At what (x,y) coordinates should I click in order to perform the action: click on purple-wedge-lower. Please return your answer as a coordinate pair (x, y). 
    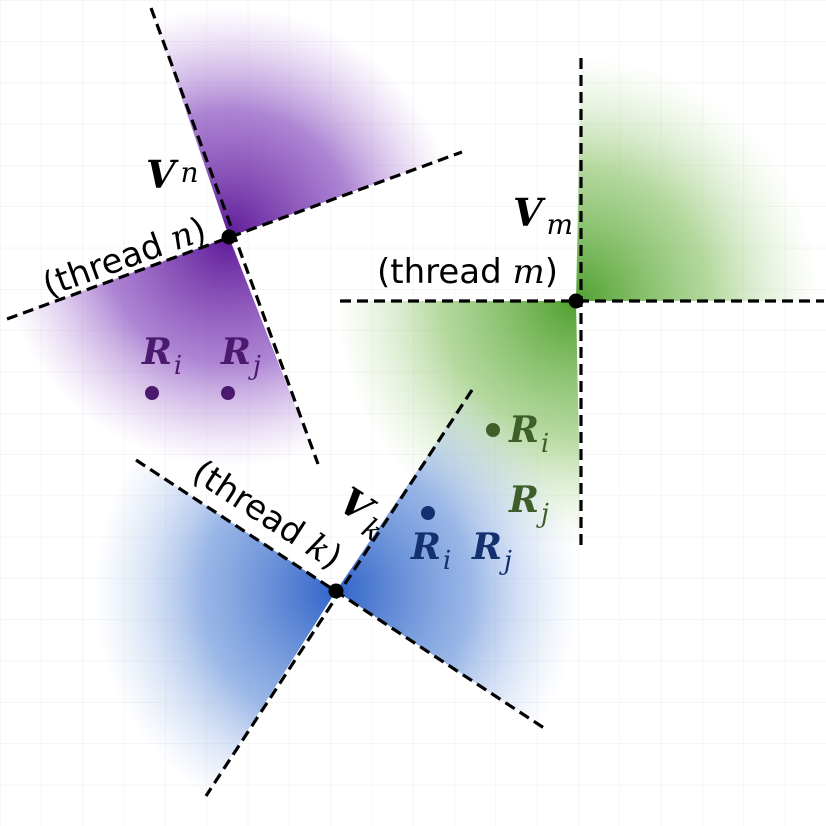
    Looking at the image, I should click on (162, 358).